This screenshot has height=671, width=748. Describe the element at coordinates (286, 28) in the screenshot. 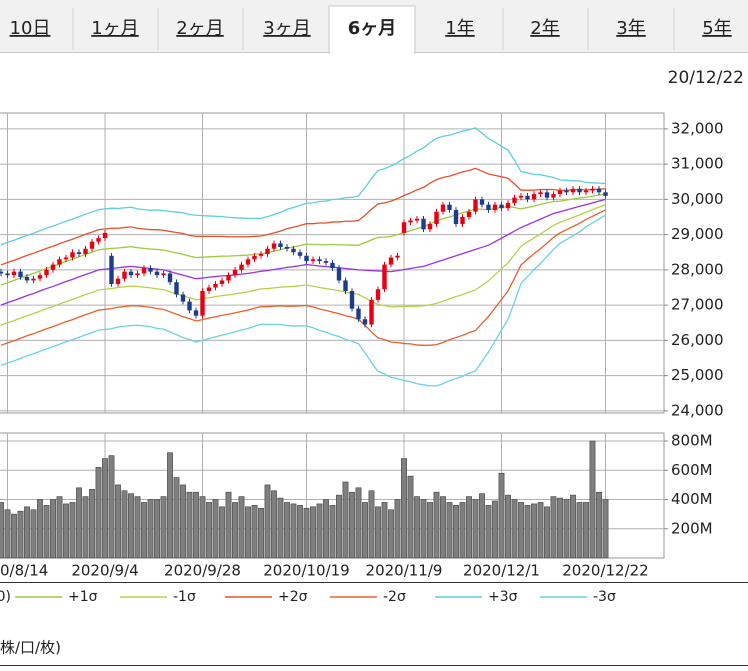

I see `tab-label: 3ヶ月` at that location.